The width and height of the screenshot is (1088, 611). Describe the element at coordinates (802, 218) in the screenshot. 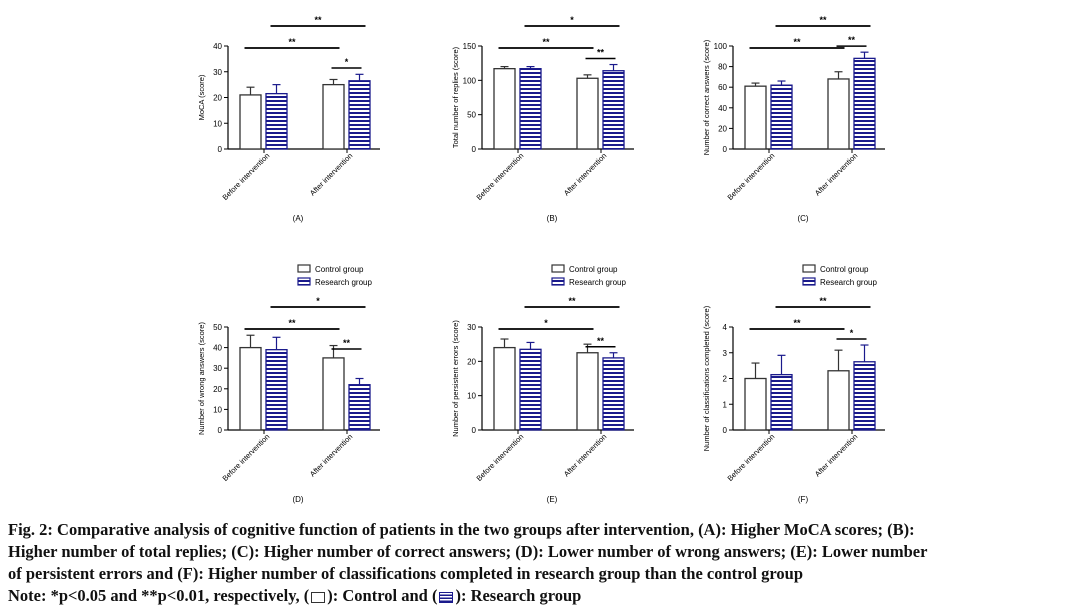

I see `panel-label: (C)` at that location.